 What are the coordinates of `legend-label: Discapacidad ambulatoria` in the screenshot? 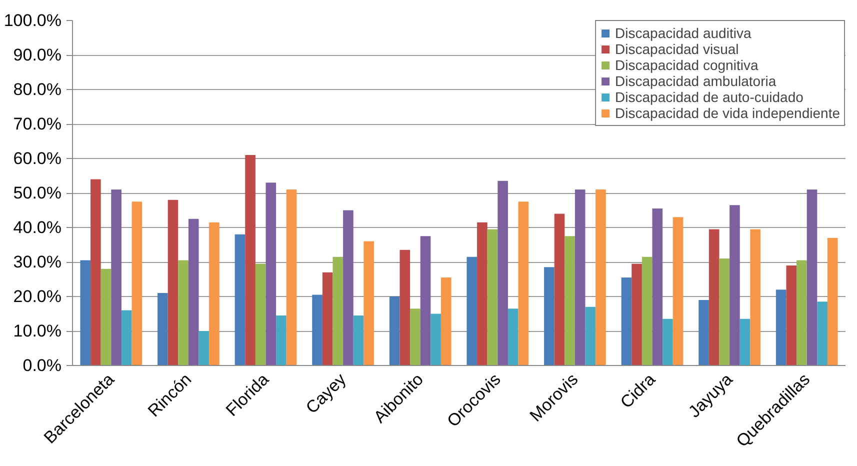 It's located at (695, 81).